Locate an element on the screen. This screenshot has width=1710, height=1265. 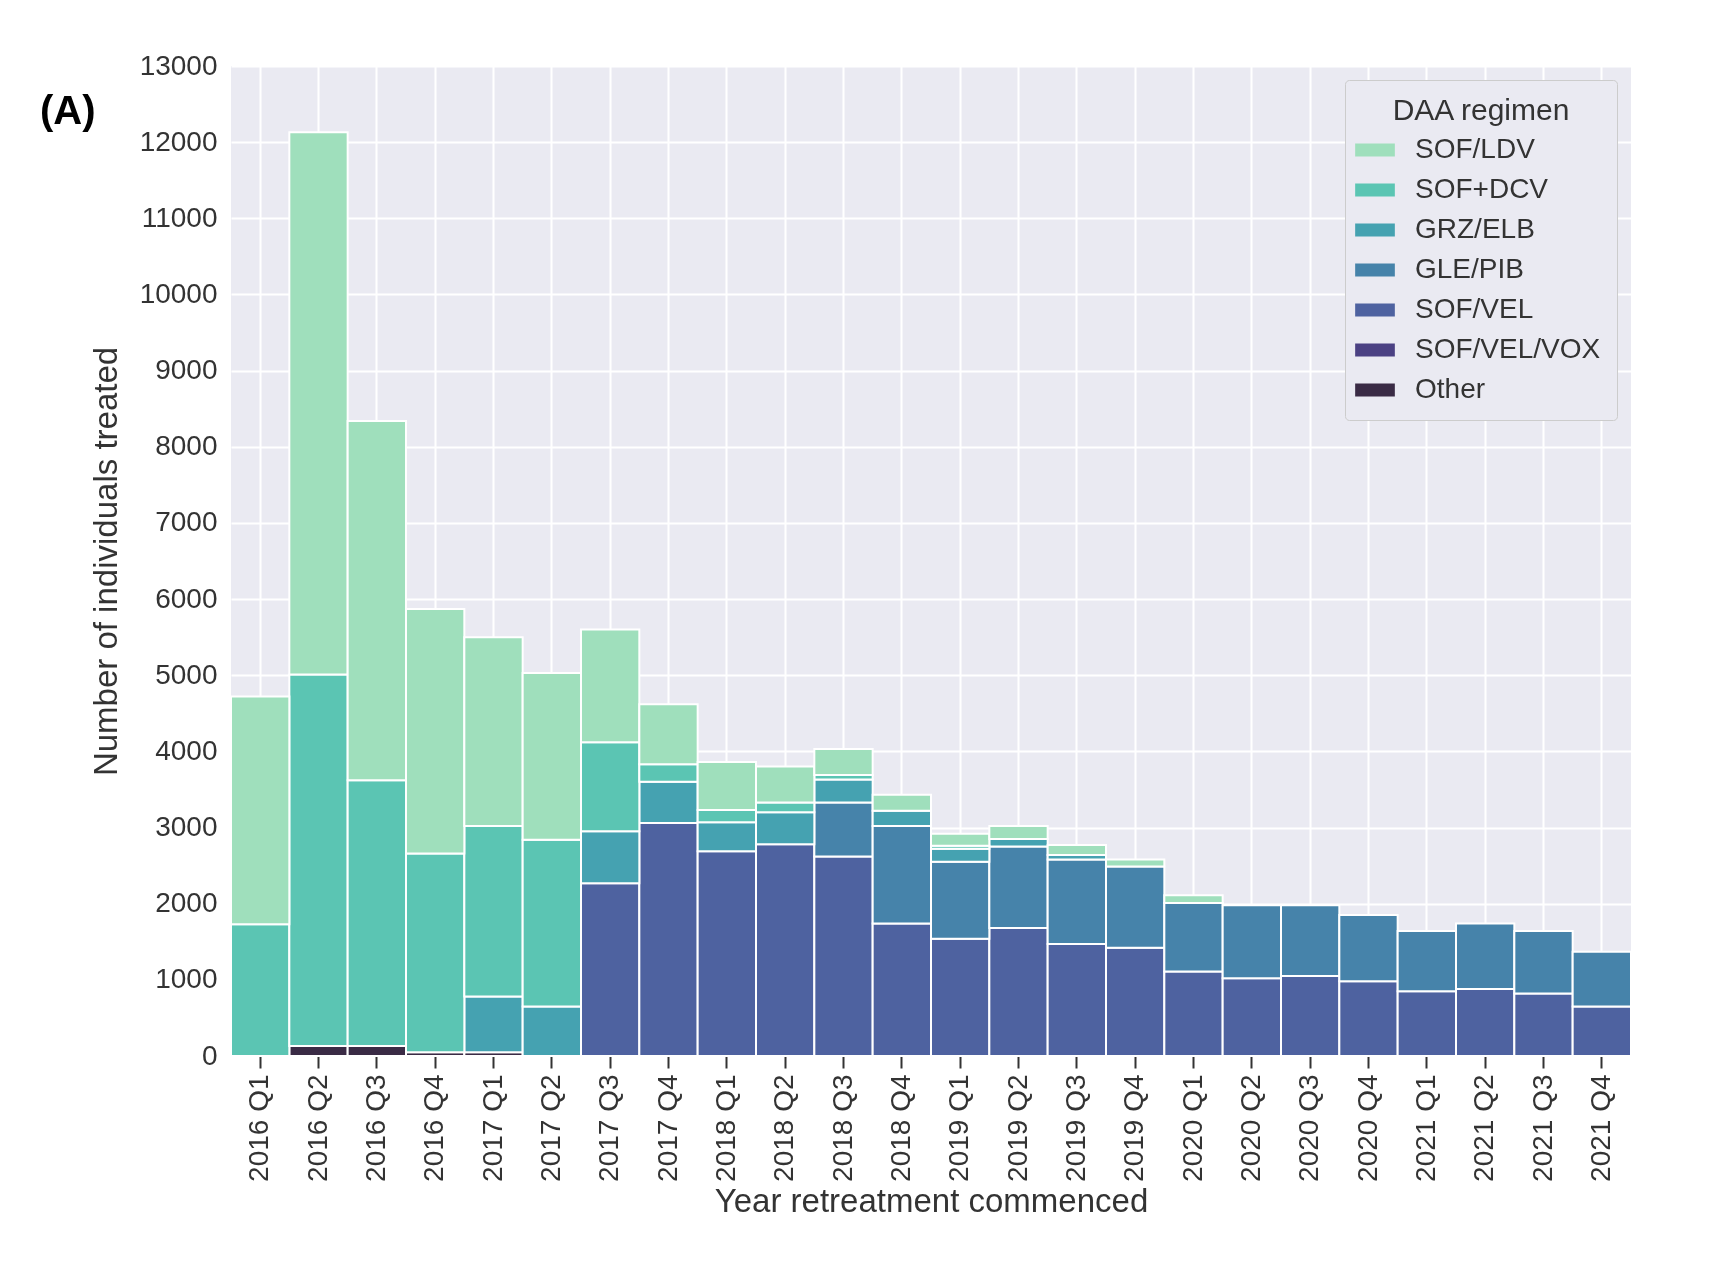
y-tick-label: 5000 is located at coordinates (186, 674).